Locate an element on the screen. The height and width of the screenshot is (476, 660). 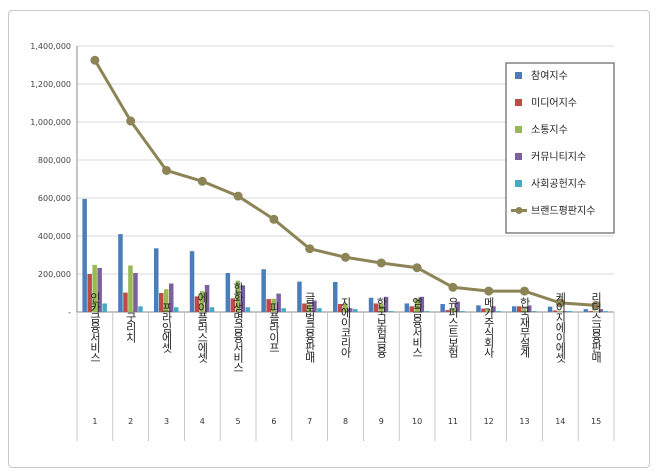
legend-label: 브랜드평판지수 is located at coordinates (563, 211).